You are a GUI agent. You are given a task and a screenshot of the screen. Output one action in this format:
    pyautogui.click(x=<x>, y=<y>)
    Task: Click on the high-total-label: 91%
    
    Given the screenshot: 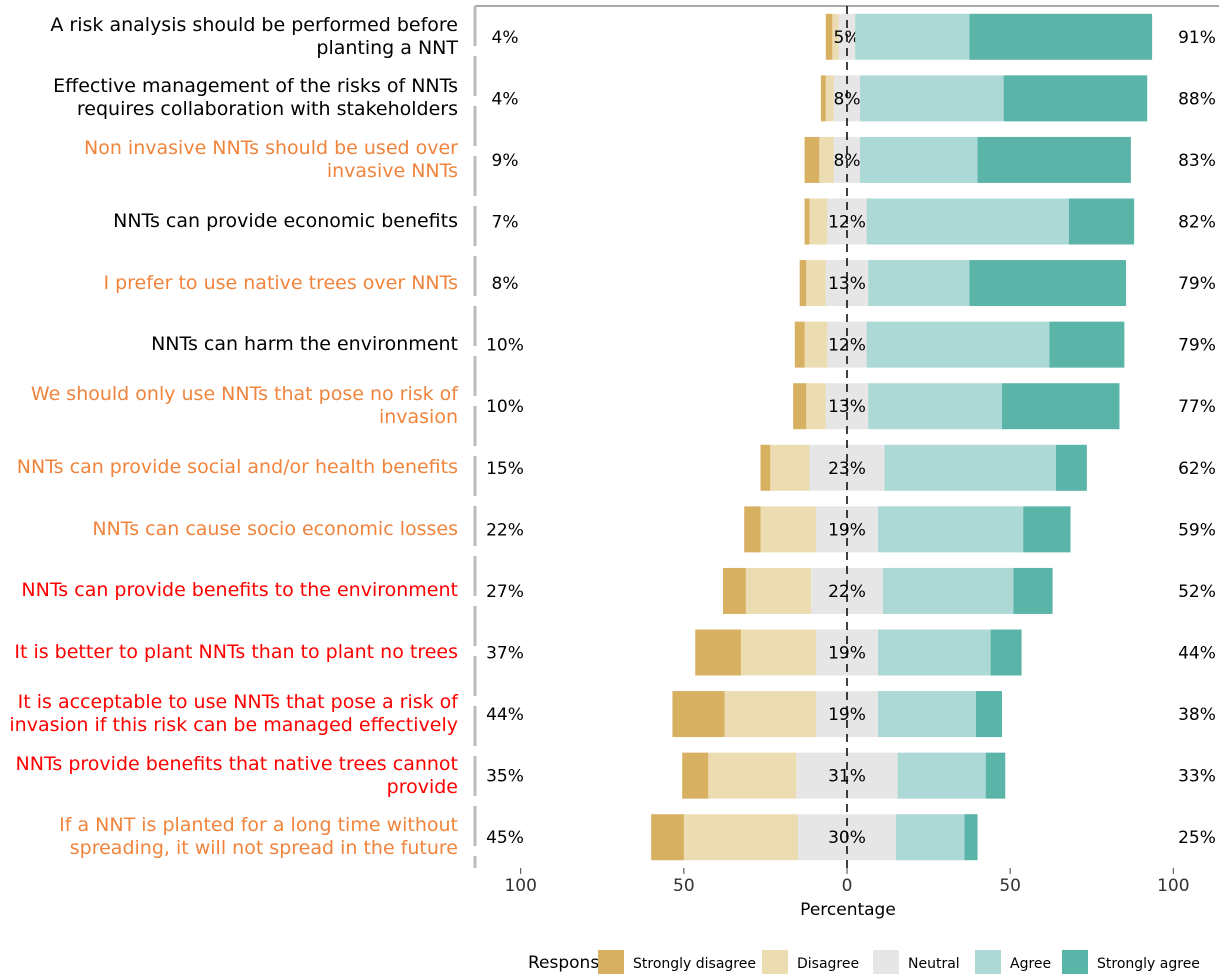 What is the action you would take?
    pyautogui.click(x=1197, y=38)
    